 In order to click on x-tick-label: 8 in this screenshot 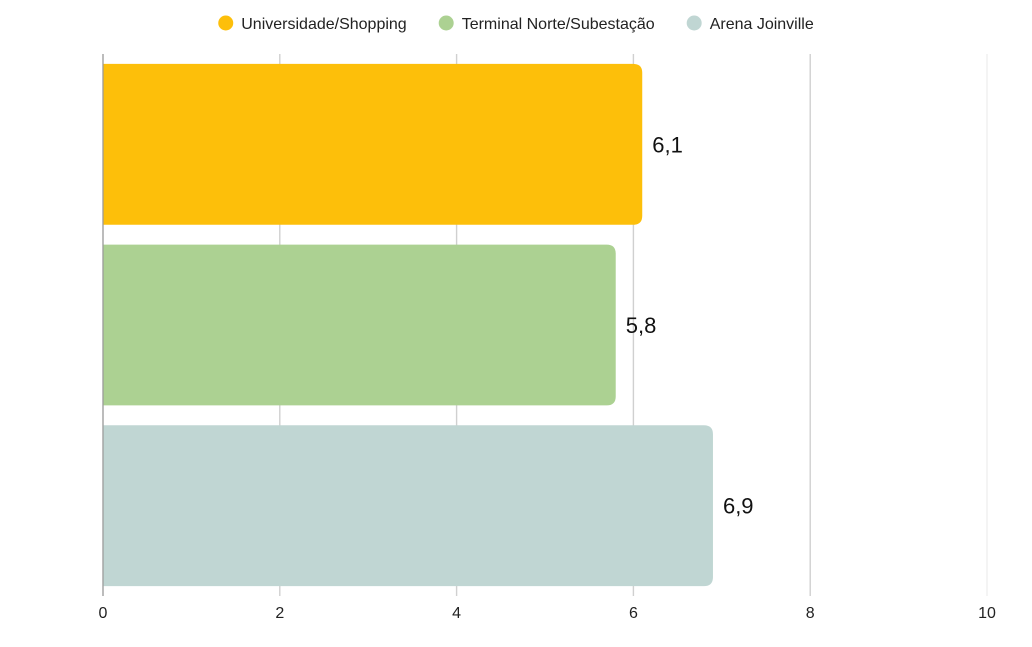, I will do `click(810, 613)`.